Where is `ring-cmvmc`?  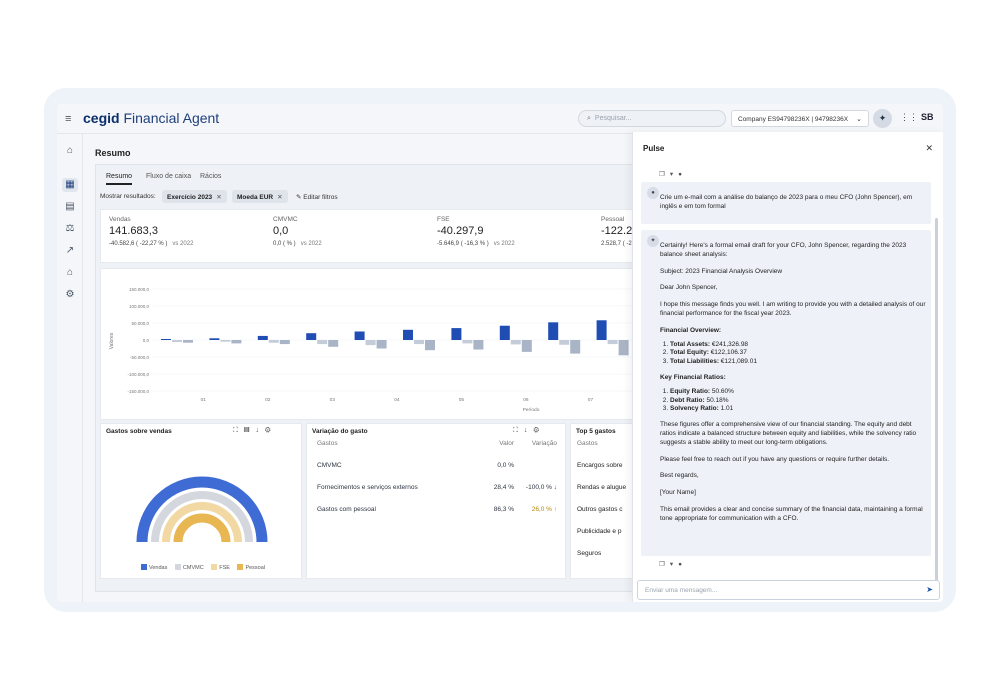
ring-cmvmc is located at coordinates (202, 517).